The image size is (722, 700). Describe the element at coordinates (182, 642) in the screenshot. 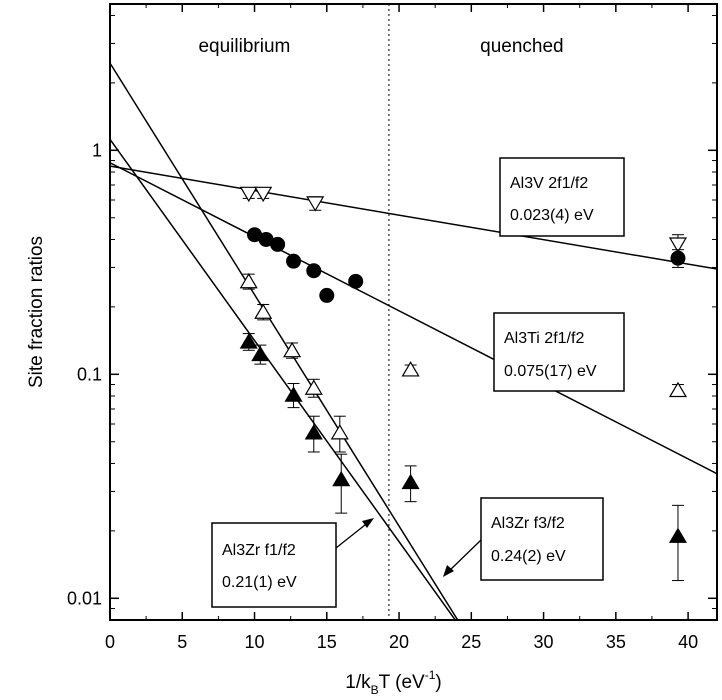

I see `x-tick-label: 5` at that location.